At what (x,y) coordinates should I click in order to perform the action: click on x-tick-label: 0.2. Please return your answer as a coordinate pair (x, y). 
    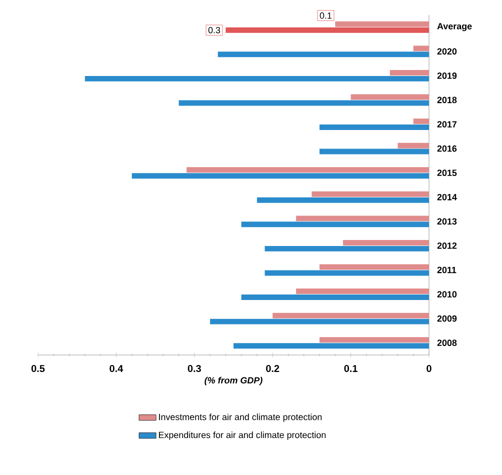
    Looking at the image, I should click on (273, 368).